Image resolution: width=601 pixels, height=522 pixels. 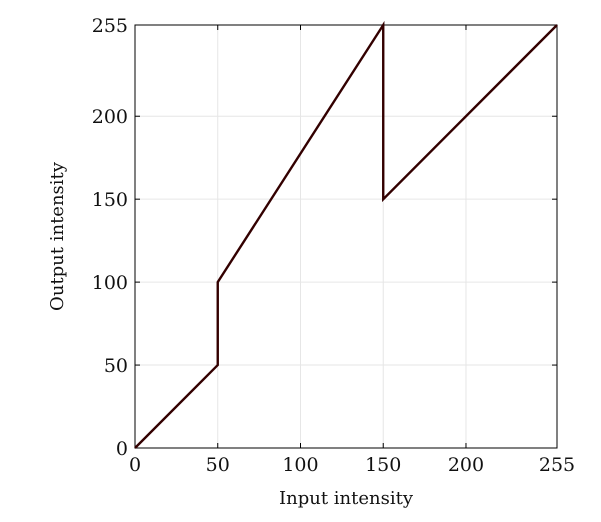 What do you see at coordinates (346, 498) in the screenshot?
I see `x-axis-title: Input intensity` at bounding box center [346, 498].